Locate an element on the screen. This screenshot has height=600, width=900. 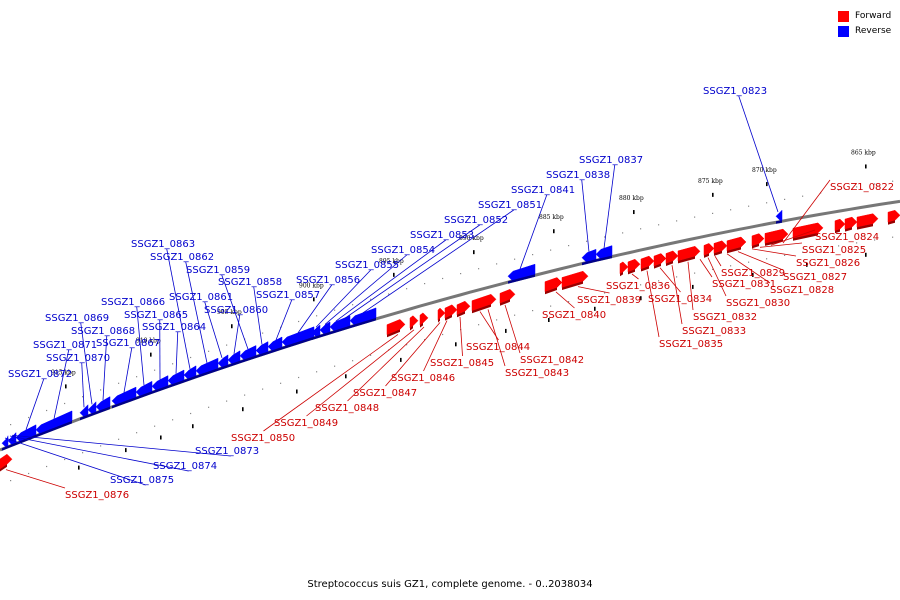
gene-label: SSGZ1_0835 is located at coordinates (691, 344).